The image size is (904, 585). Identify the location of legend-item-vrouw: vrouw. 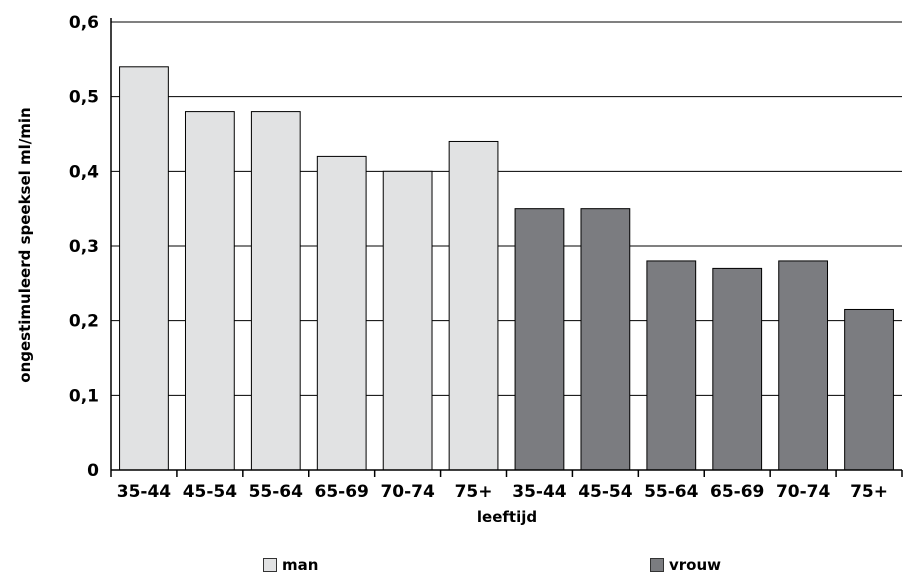
(685, 565).